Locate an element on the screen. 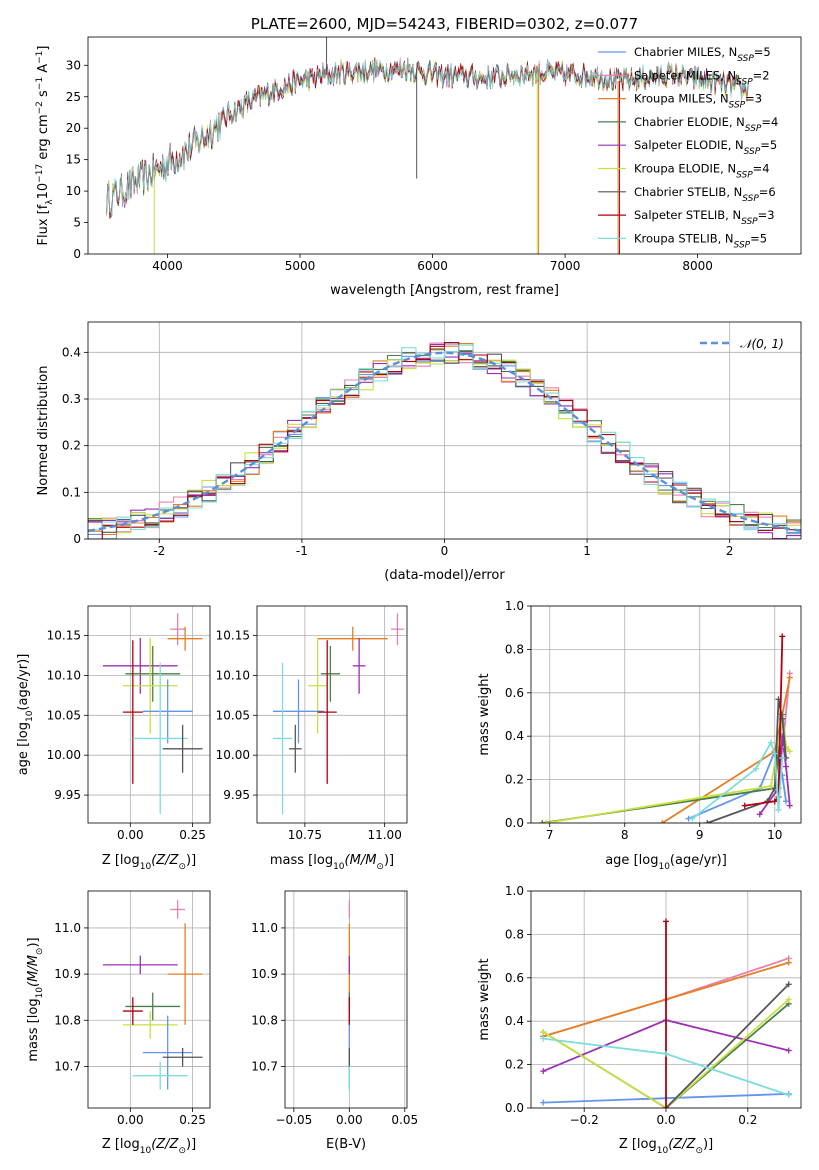 This screenshot has height=1170, width=819. y-tick-label: 0.6 is located at coordinates (514, 978).